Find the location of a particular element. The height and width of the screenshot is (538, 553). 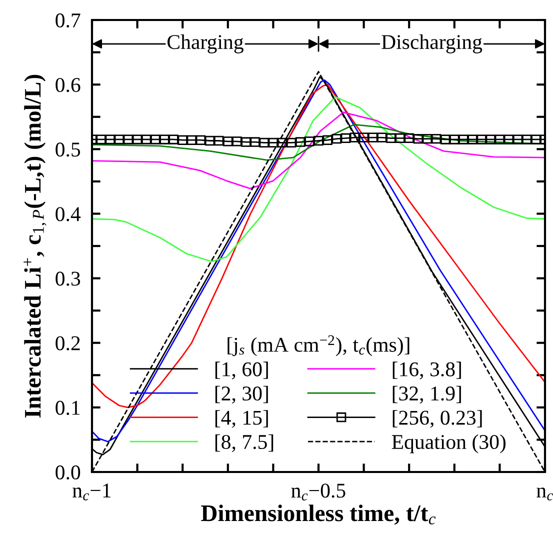

legend-label: [32, 1.9] is located at coordinates (426, 395).